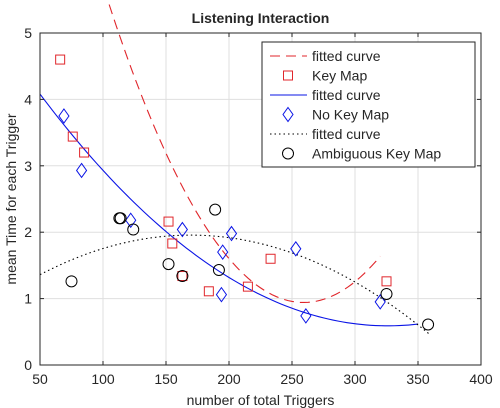 The image size is (500, 408). Describe the element at coordinates (103, 379) in the screenshot. I see `x-tick-label: 100` at that location.